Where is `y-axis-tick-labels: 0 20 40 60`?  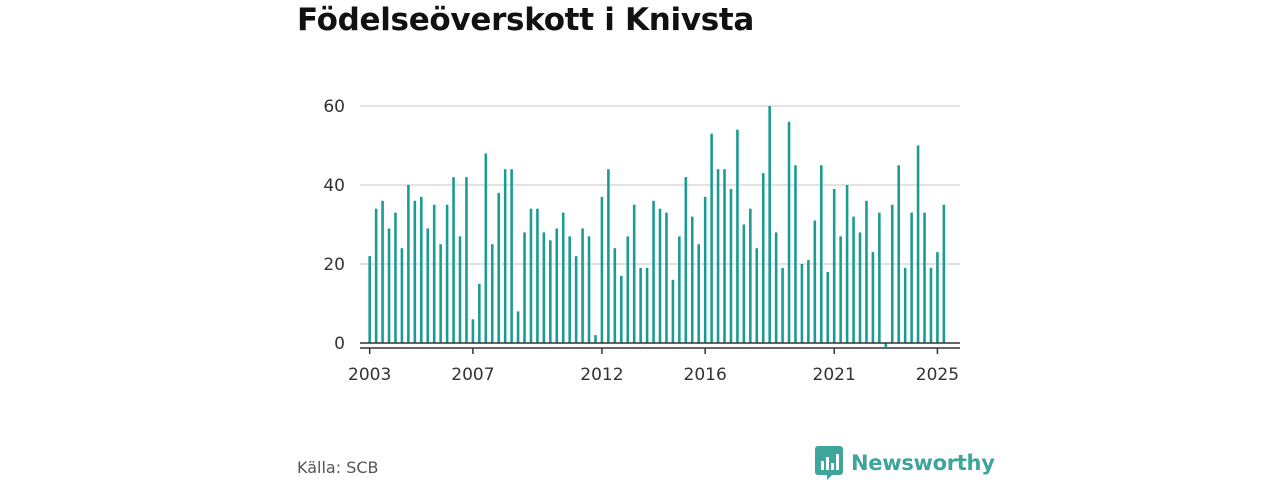
y-axis-tick-labels: 0 20 40 60 is located at coordinates (334, 225).